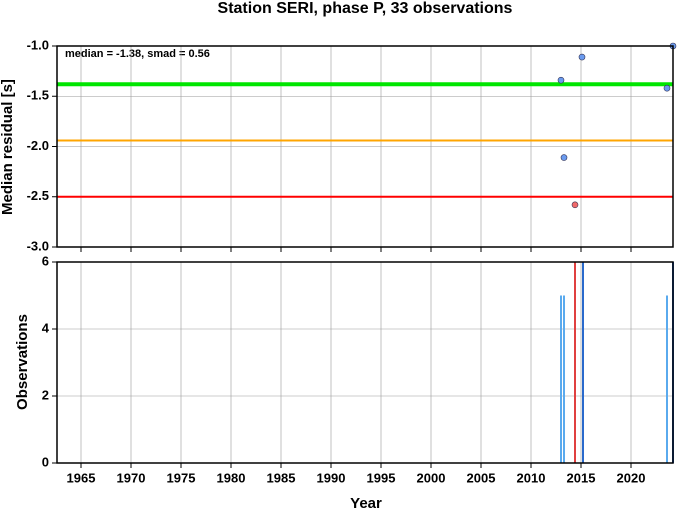 Image resolution: width=678 pixels, height=511 pixels. What do you see at coordinates (481, 477) in the screenshot?
I see `x-tick-label: 2005` at bounding box center [481, 477].